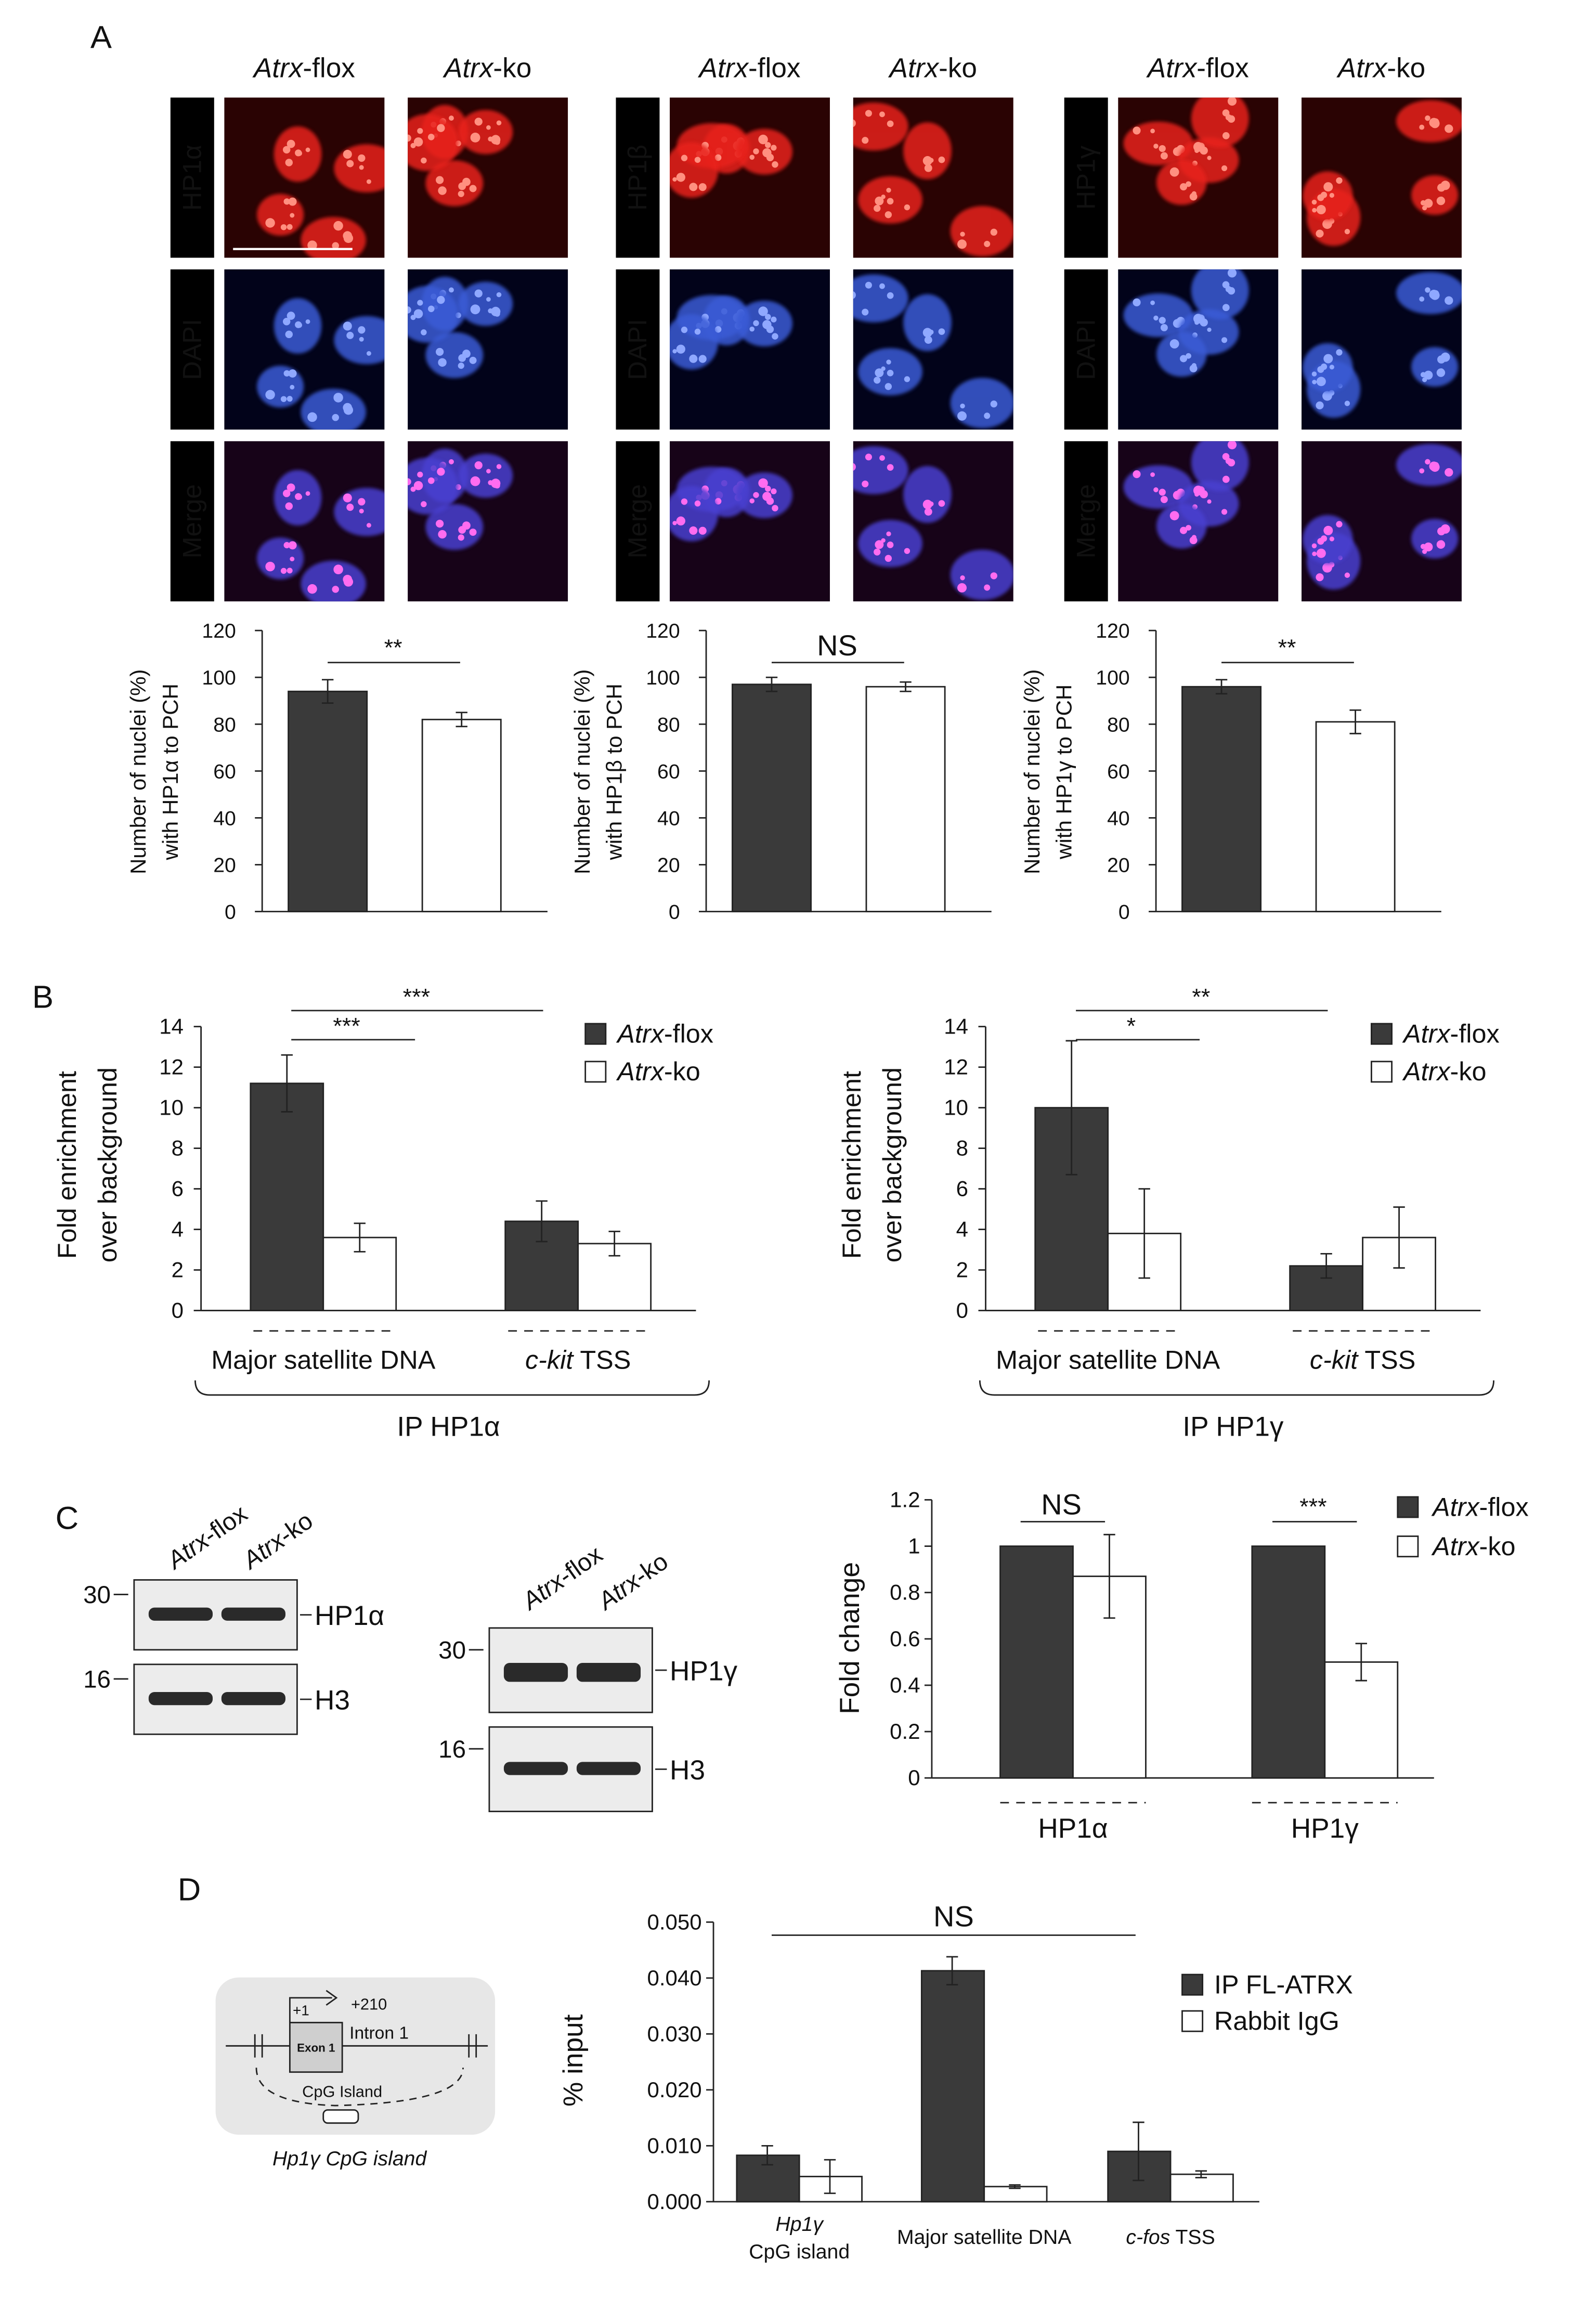  What do you see at coordinates (852, 1165) in the screenshot?
I see `y-axis-label: Fold enrichment` at bounding box center [852, 1165].